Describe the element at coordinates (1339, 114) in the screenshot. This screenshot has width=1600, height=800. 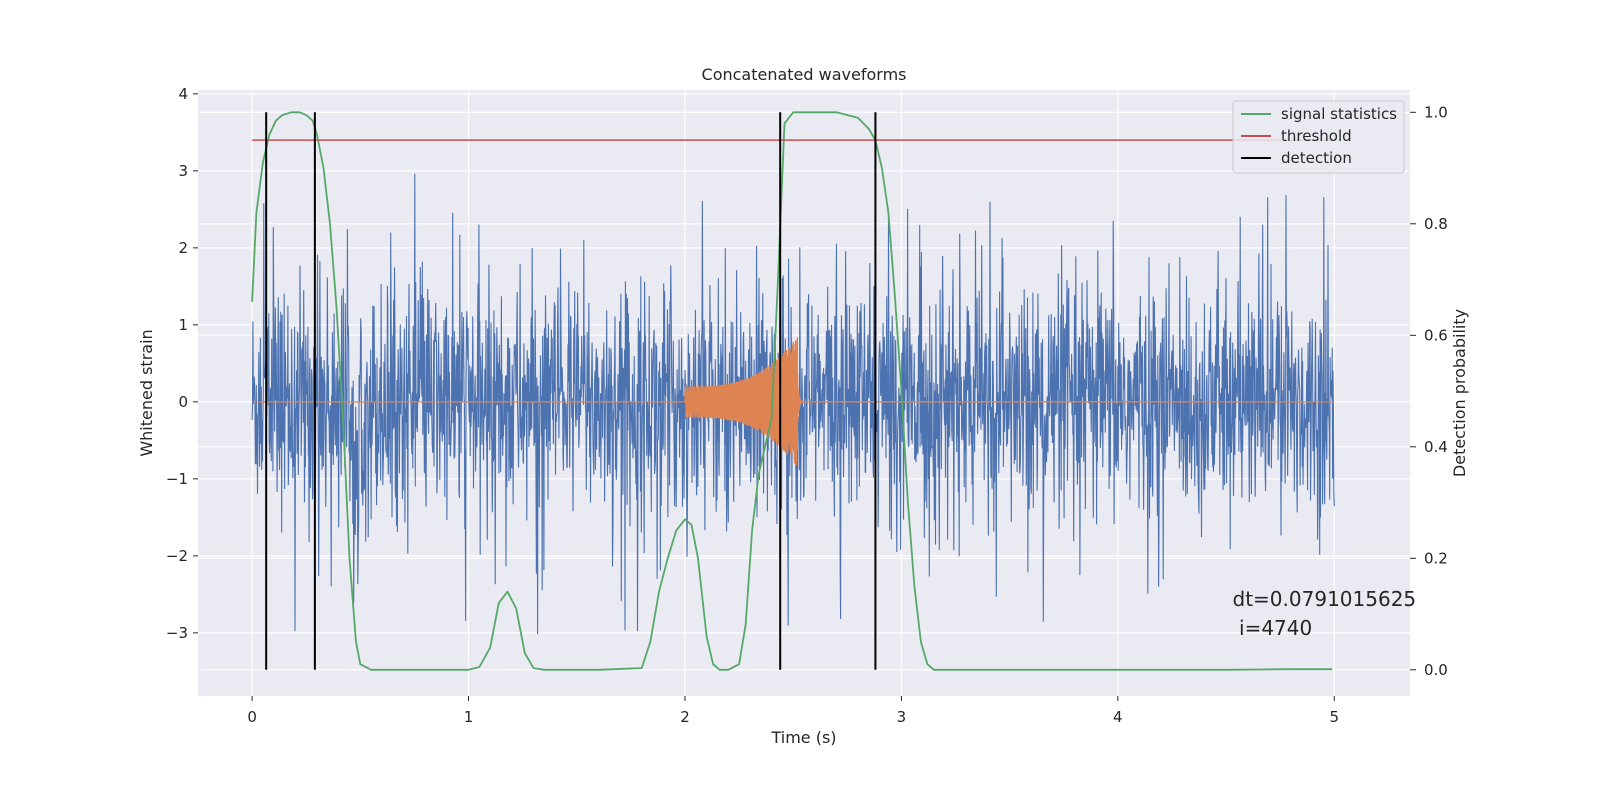
I see `legend-entry: signal statistics` at that location.